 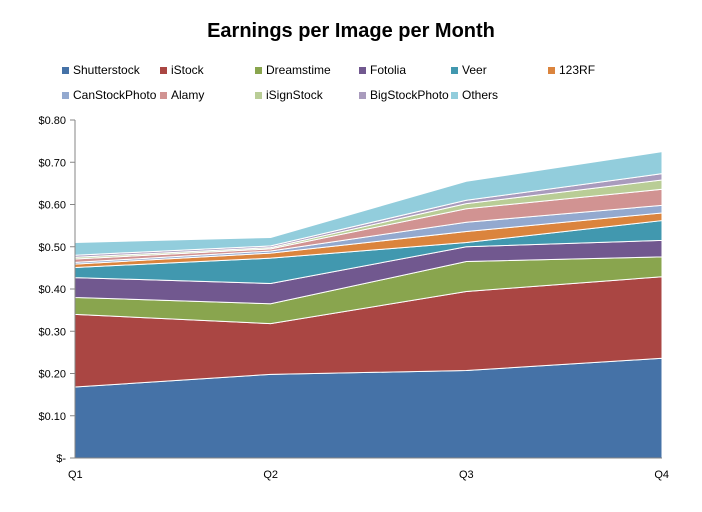 I want to click on y-tick-label: $0.20, so click(x=52, y=375).